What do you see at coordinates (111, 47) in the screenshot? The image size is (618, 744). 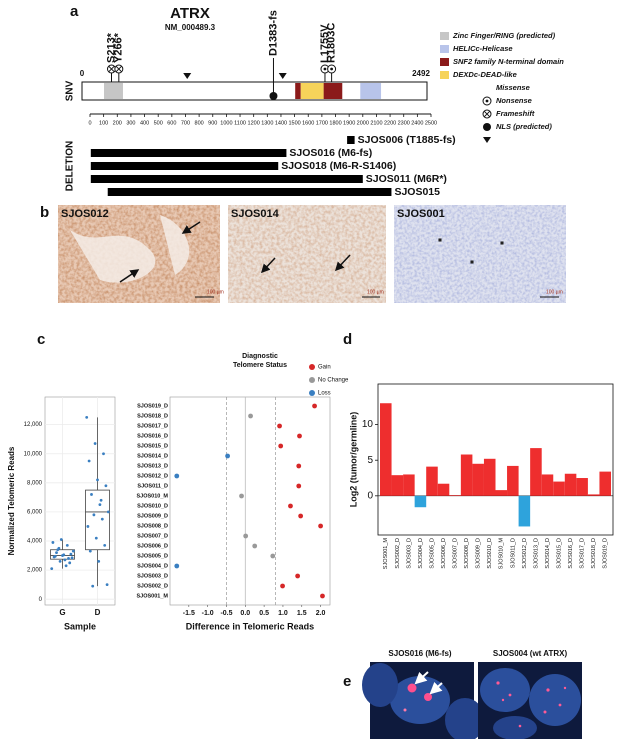 I see `mutation-label: S213*` at bounding box center [111, 47].